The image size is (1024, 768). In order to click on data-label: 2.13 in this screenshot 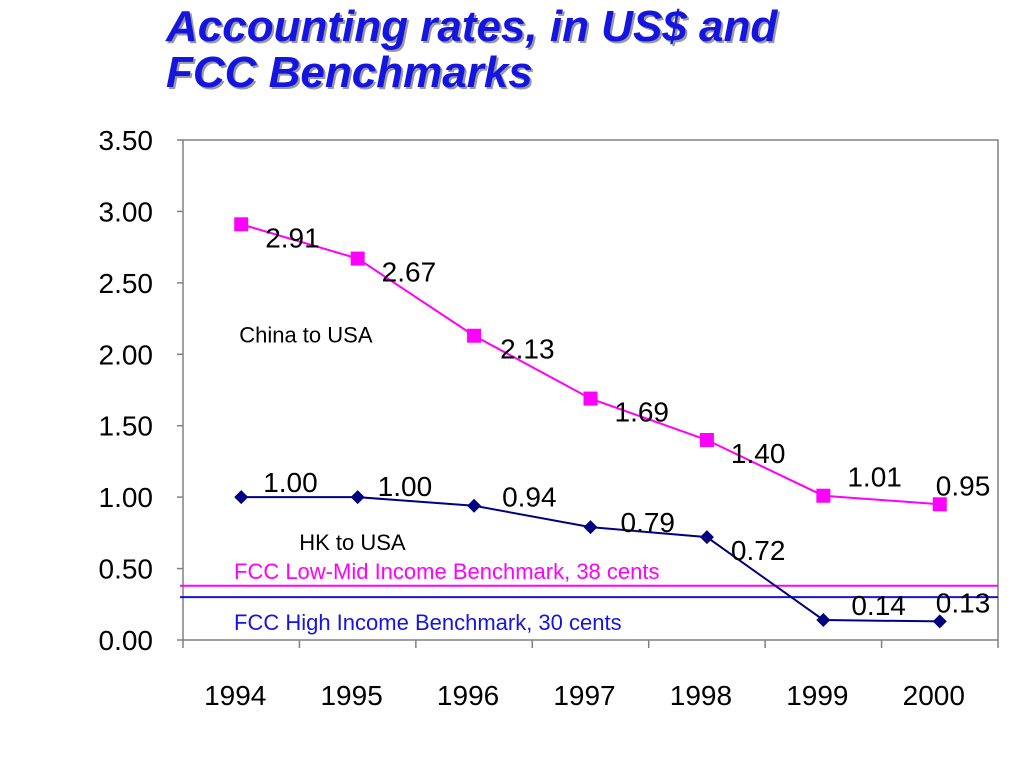, I will do `click(527, 349)`.